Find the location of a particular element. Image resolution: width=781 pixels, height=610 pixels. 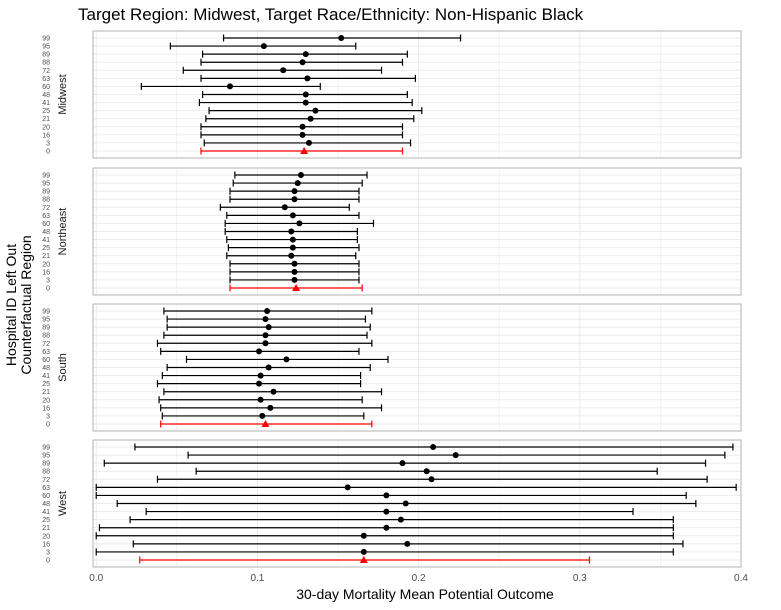

y-tick-label: 72 is located at coordinates (46, 344).